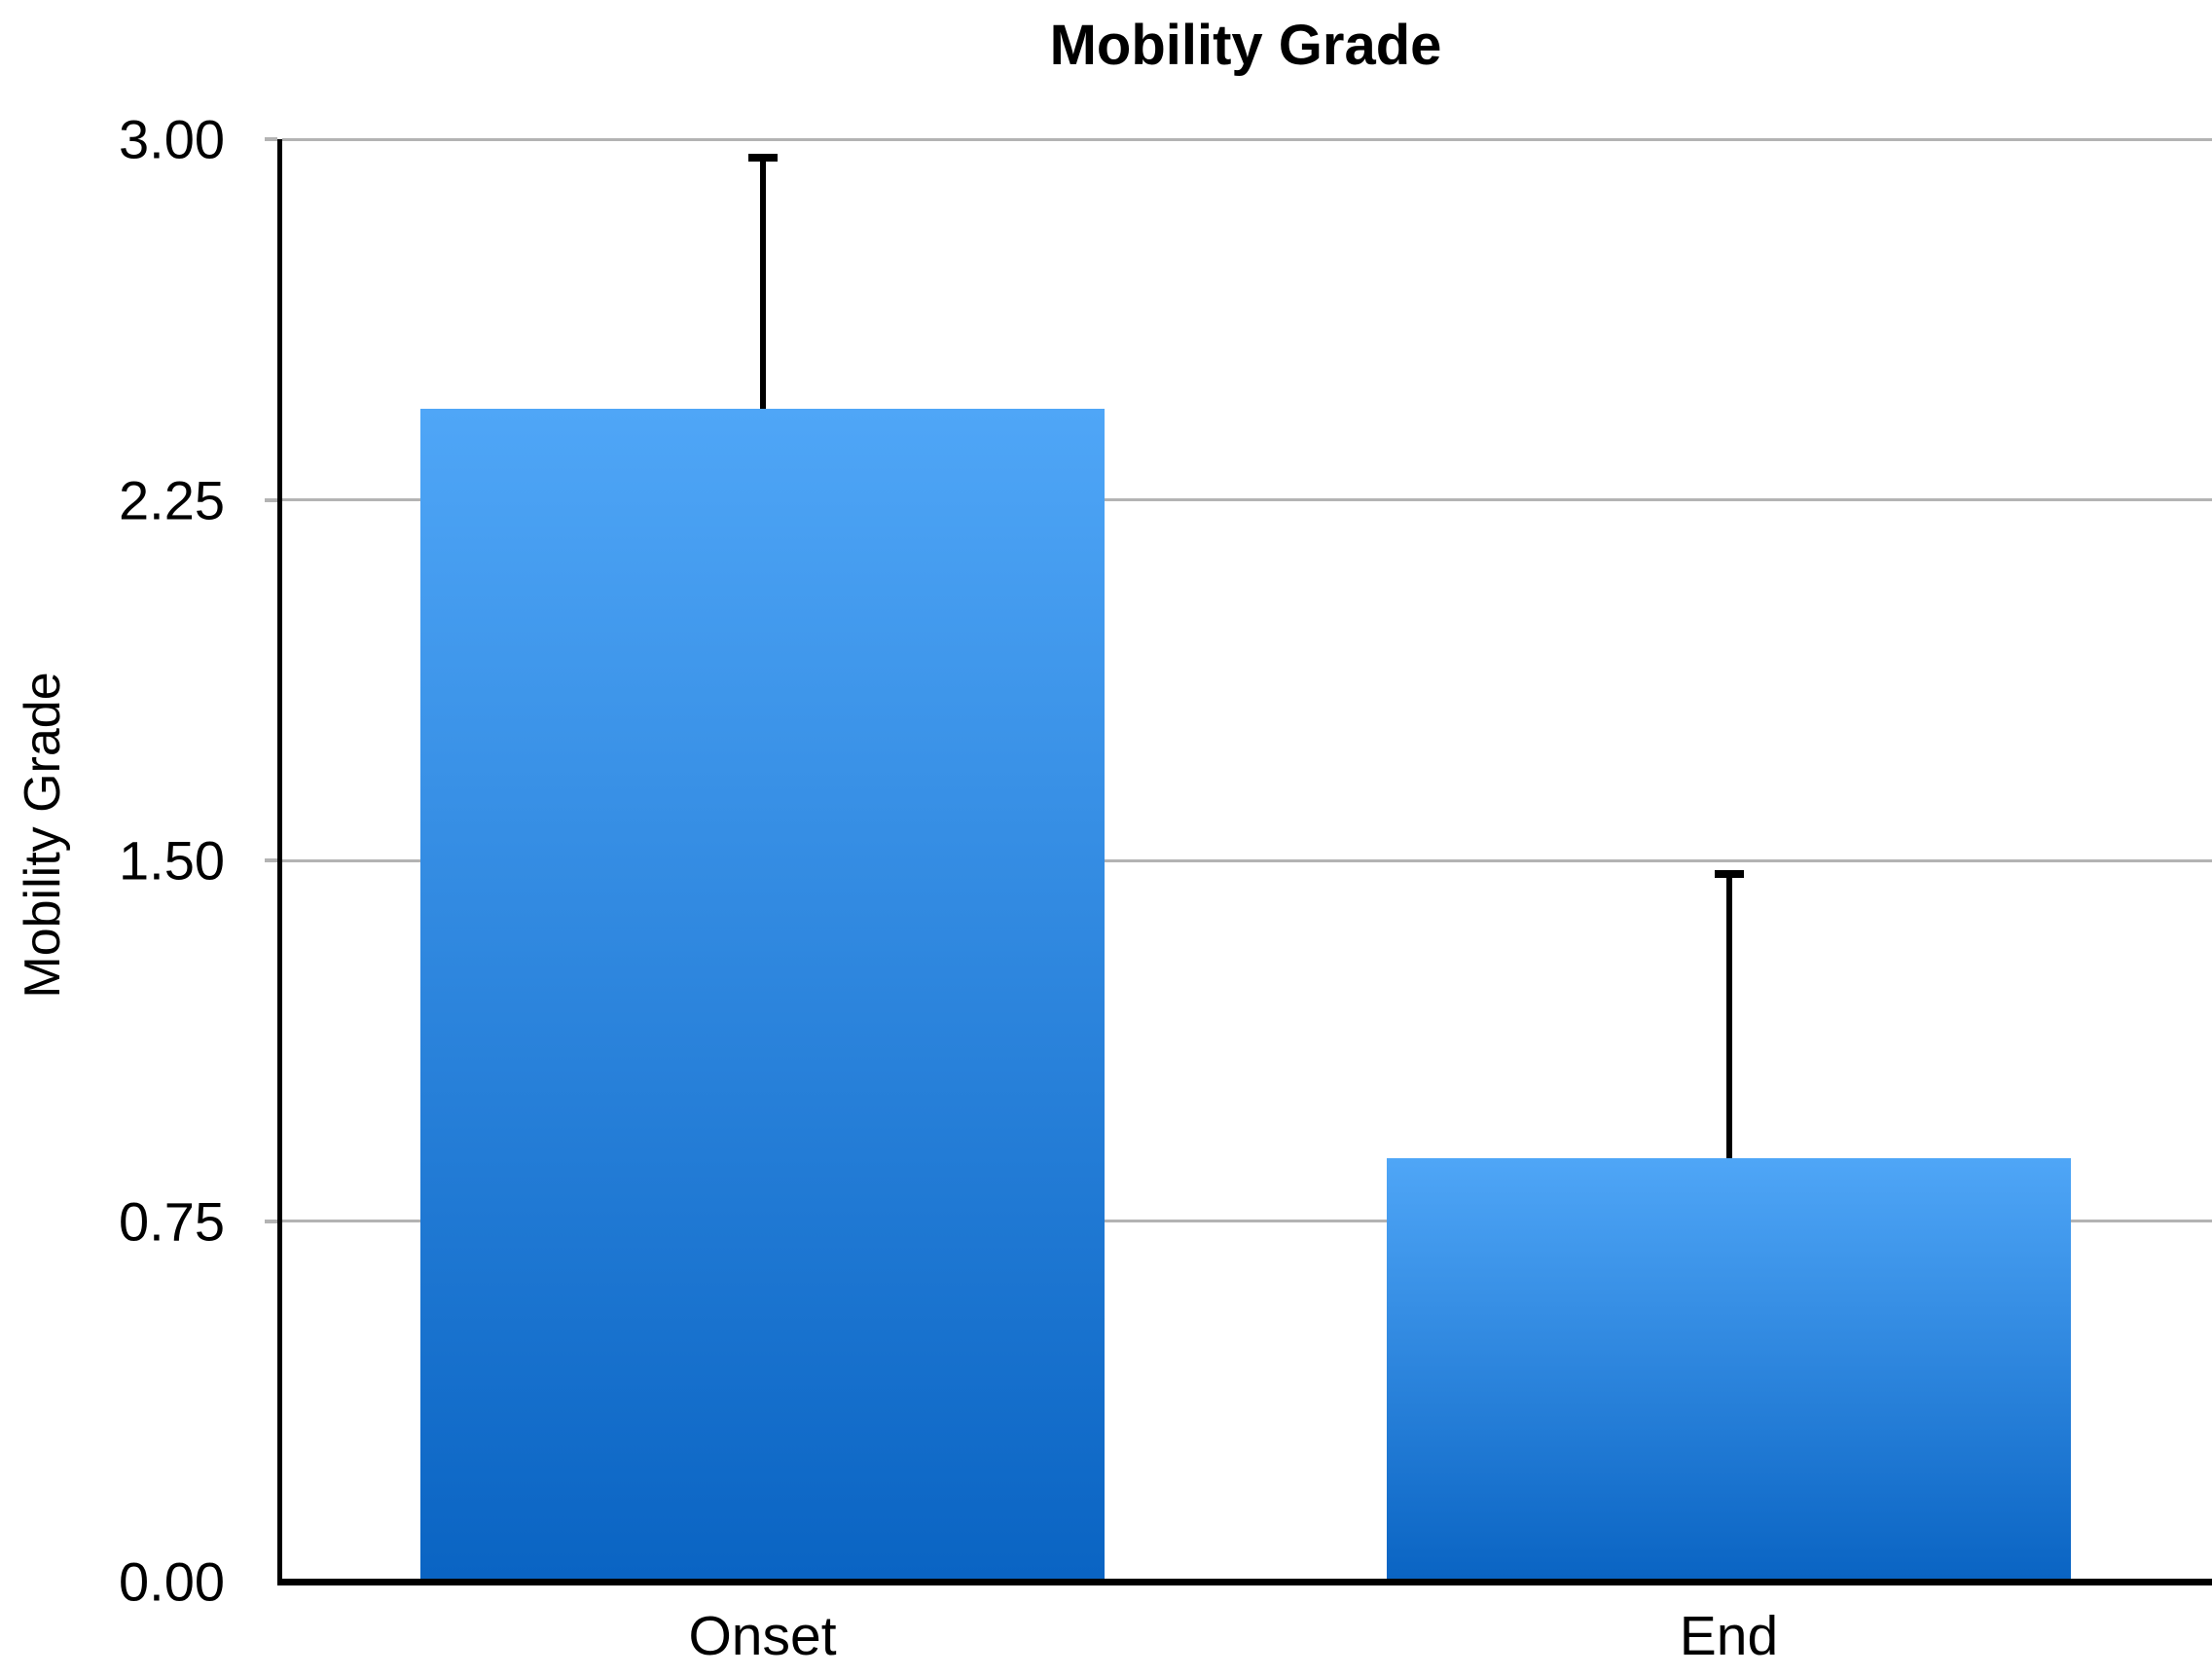 The image size is (2212, 1676). I want to click on chart-title: Mobility Grade, so click(1245, 45).